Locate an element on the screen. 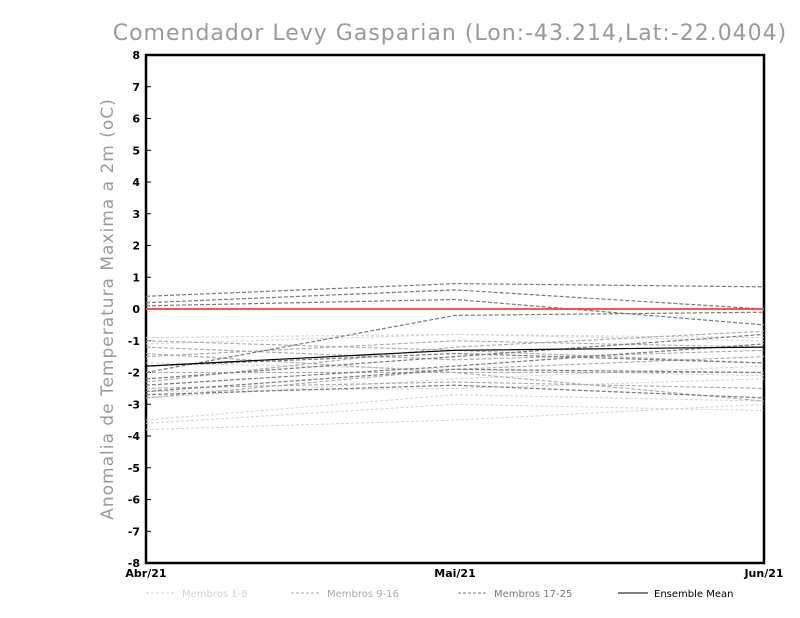 This screenshot has height=618, width=800. member-line-m25 is located at coordinates (455, 391).